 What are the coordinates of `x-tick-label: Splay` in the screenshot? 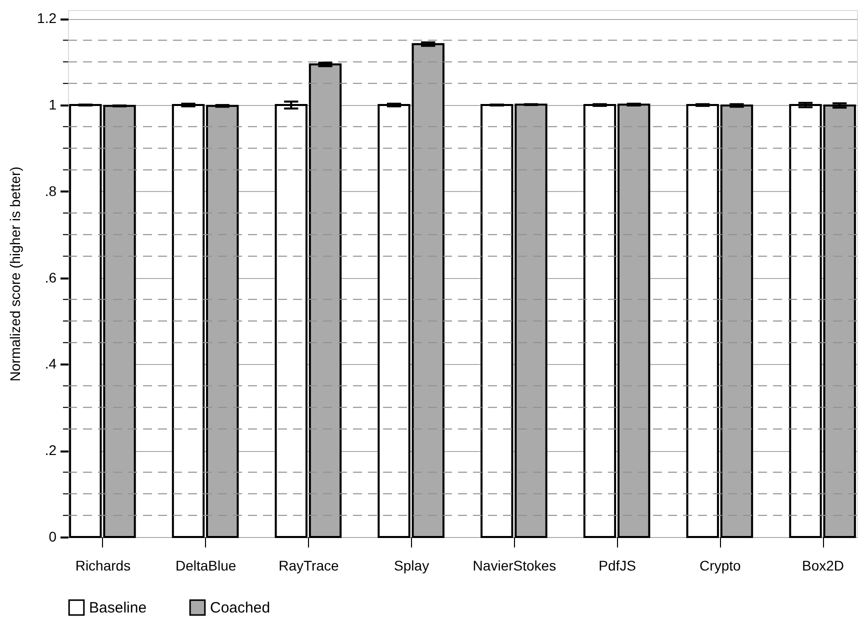 It's located at (412, 566).